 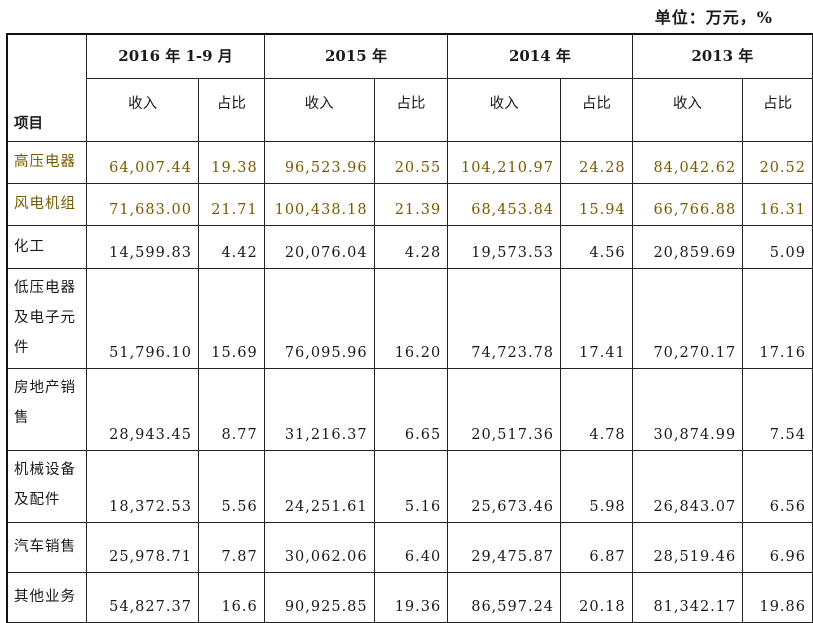 I want to click on revenue-cell: 29,475.87, so click(x=504, y=547).